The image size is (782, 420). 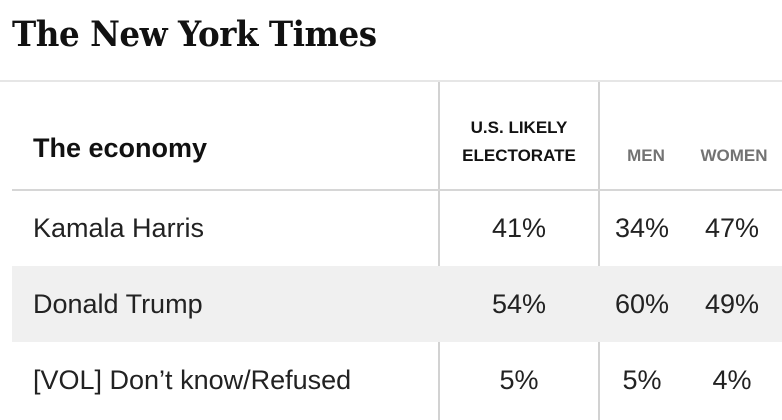 What do you see at coordinates (391, 81) in the screenshot?
I see `top-divider` at bounding box center [391, 81].